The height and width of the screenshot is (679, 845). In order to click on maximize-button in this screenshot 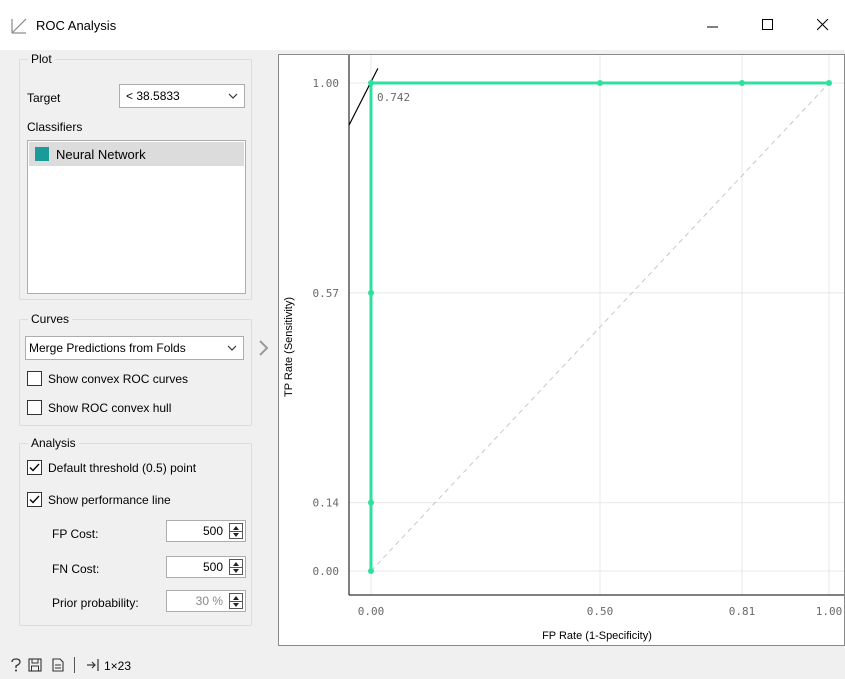, I will do `click(768, 25)`.